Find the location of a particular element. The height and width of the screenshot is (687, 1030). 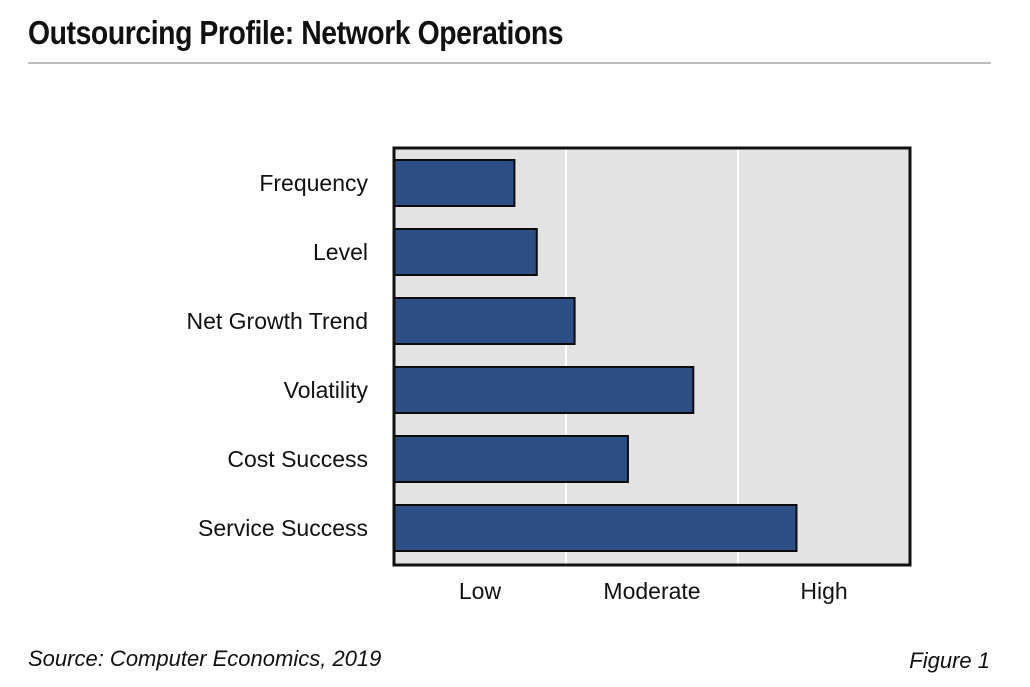

bar-cost-success is located at coordinates (511, 459).